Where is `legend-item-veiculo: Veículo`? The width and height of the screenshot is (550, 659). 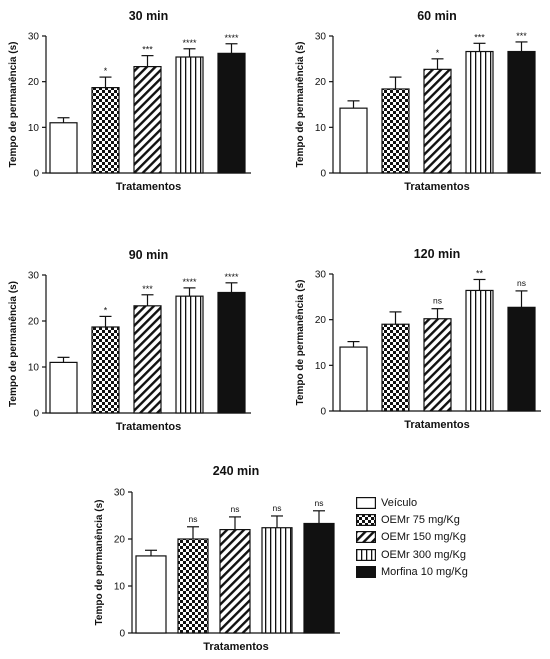 legend-item-veiculo: Veículo is located at coordinates (412, 502).